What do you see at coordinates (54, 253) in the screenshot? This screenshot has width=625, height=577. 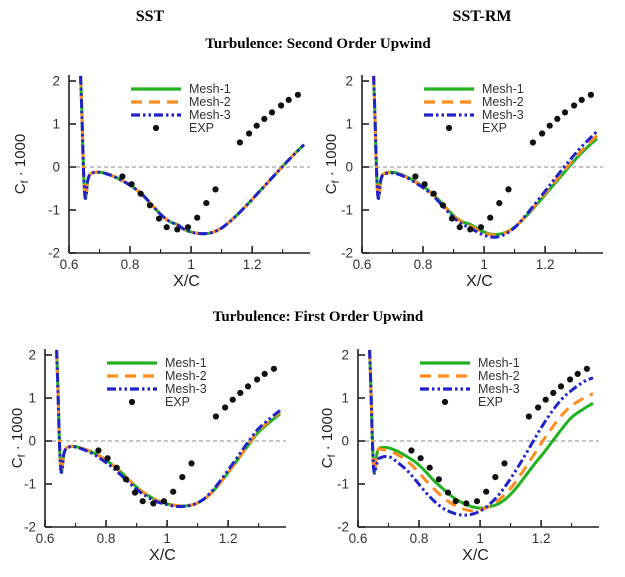 I see `y-tick-label: -2` at bounding box center [54, 253].